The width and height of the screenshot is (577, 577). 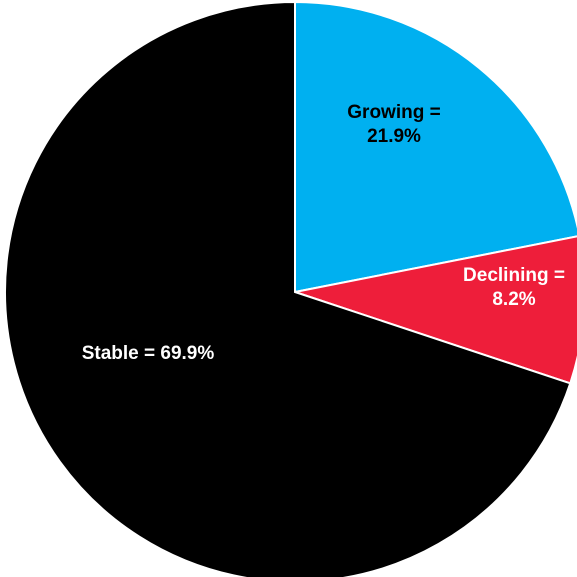 What do you see at coordinates (514, 275) in the screenshot?
I see `slice-label-line: Declining =` at bounding box center [514, 275].